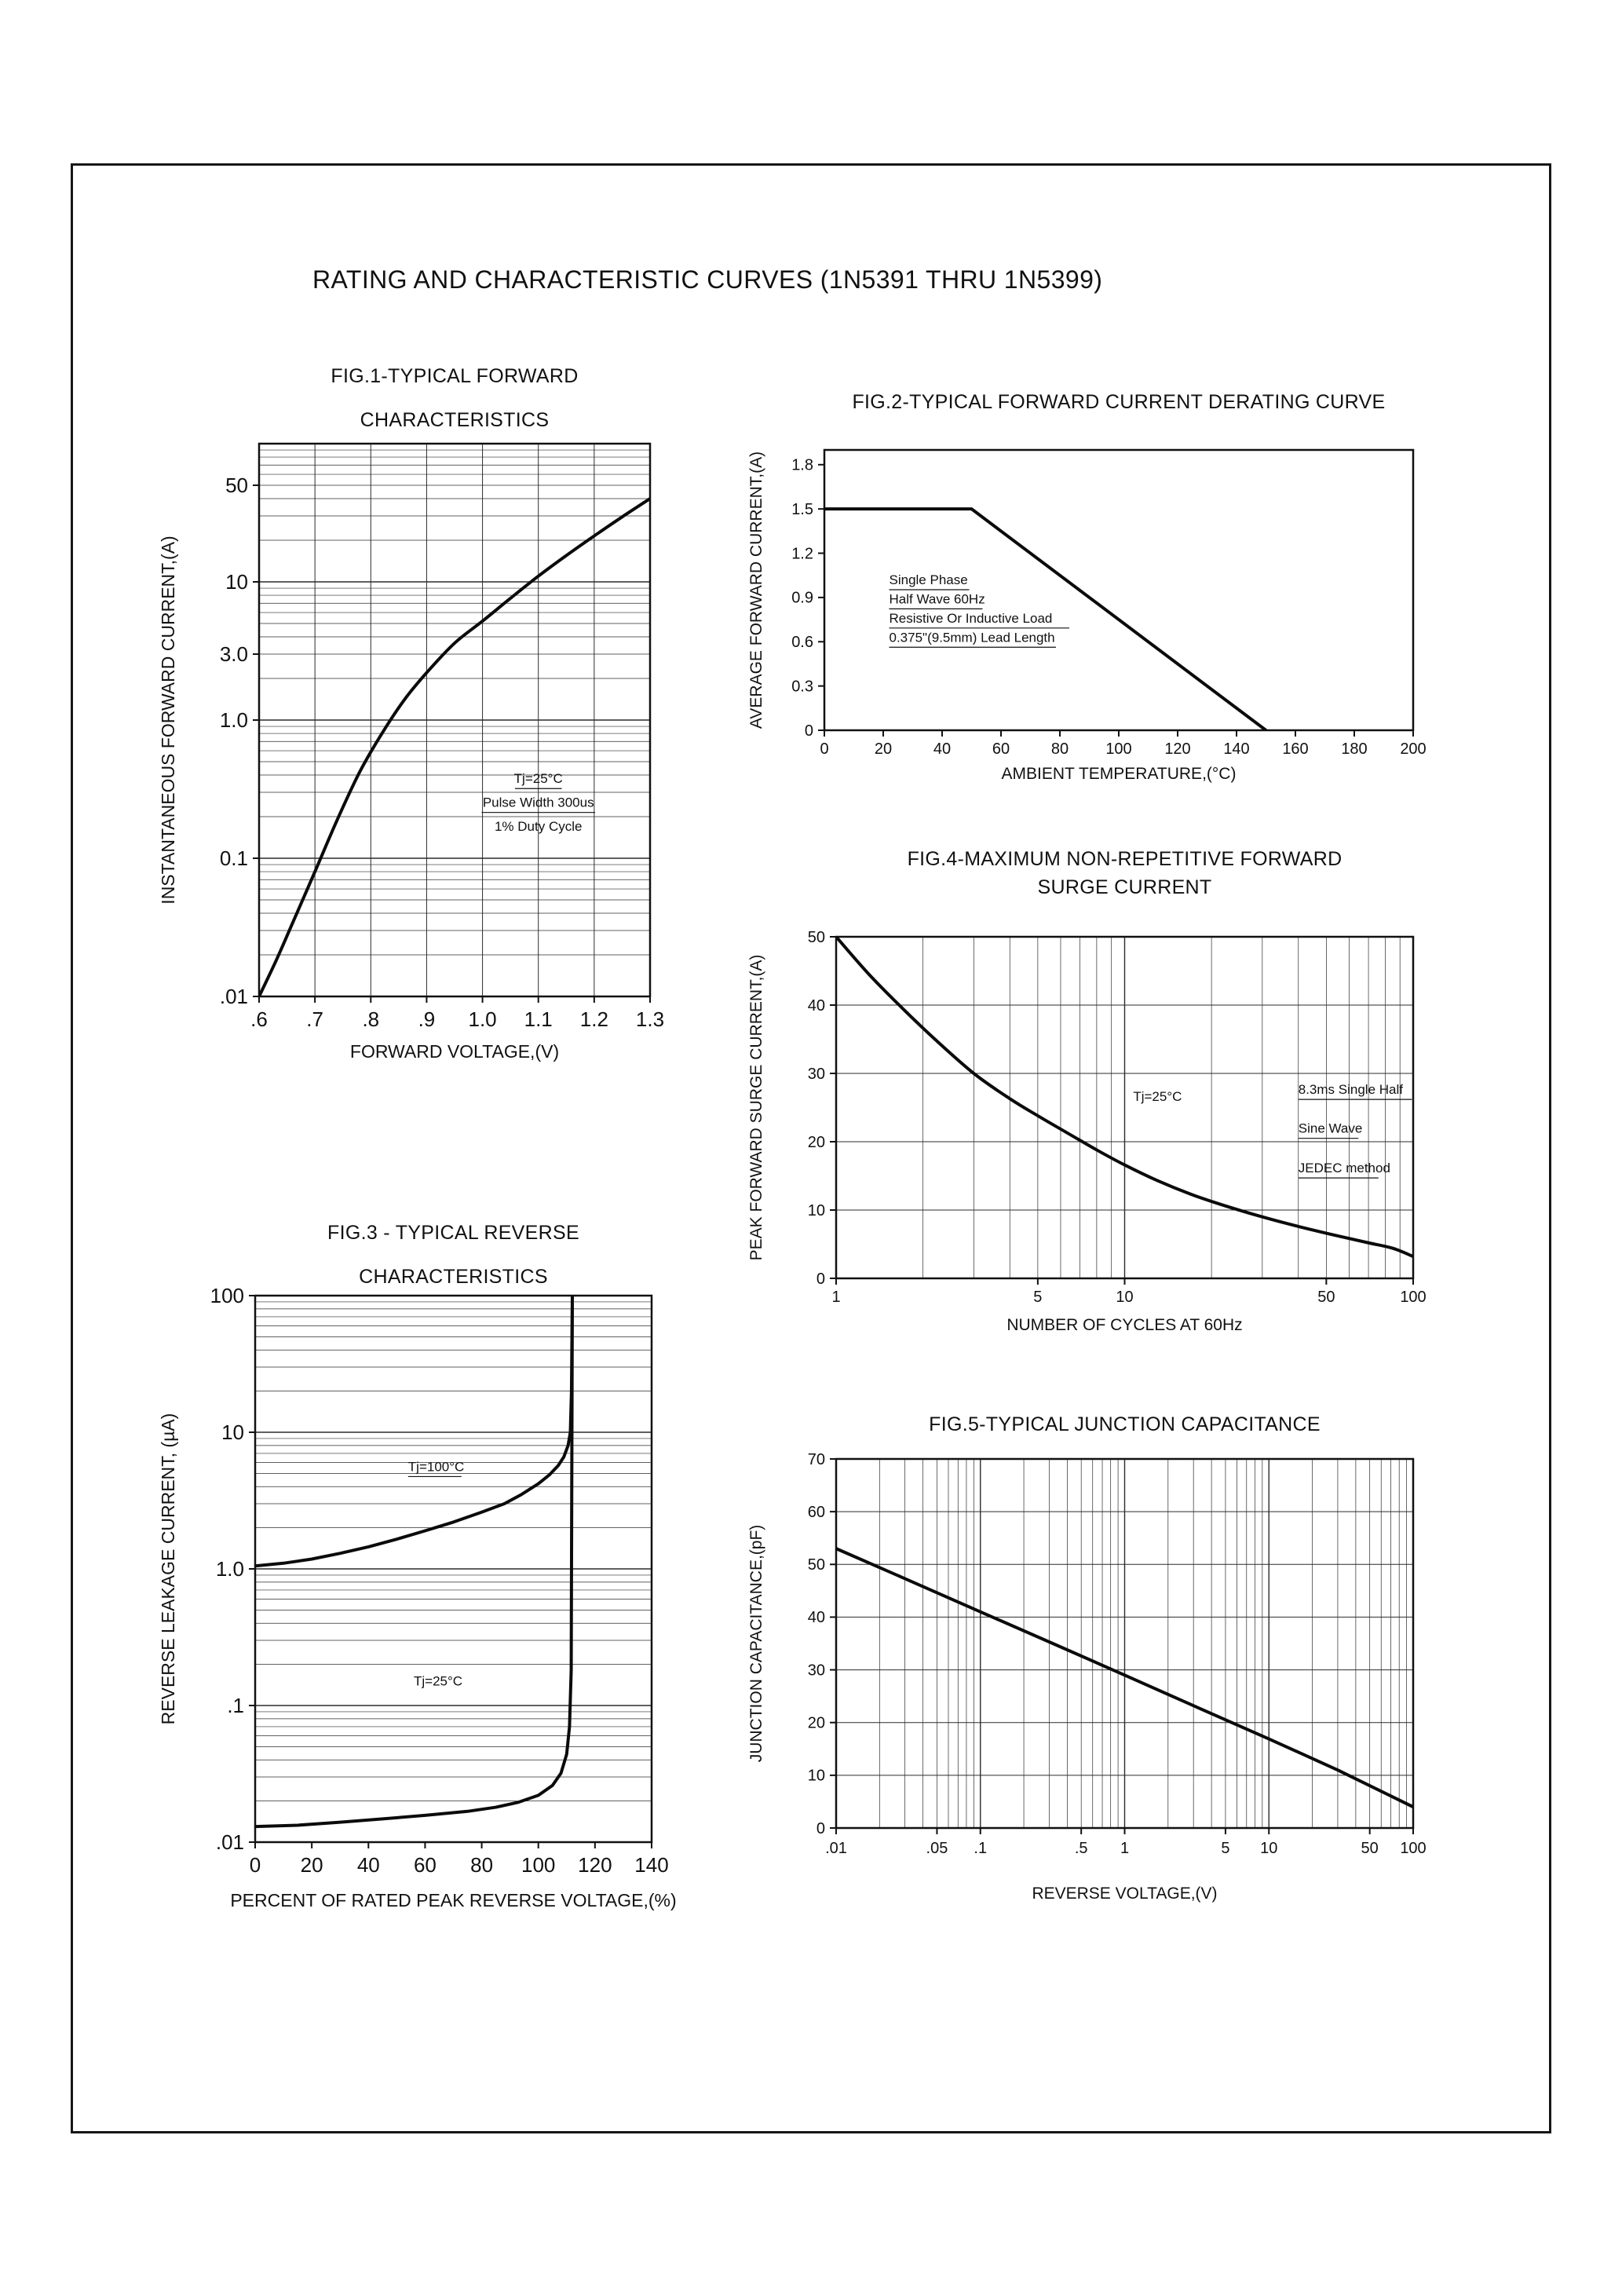  Describe the element at coordinates (168, 720) in the screenshot. I see `y-axis-label: INSTANTANEOUS FORWARD CURRENT,(A)` at that location.